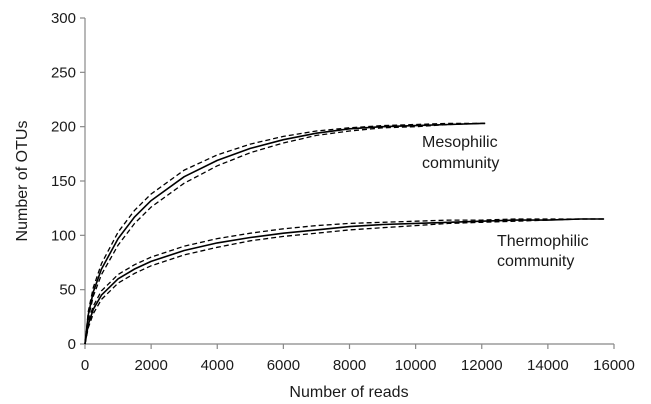 Image resolution: width=651 pixels, height=404 pixels. What do you see at coordinates (63, 18) in the screenshot?
I see `y-tick-label: 300` at bounding box center [63, 18].